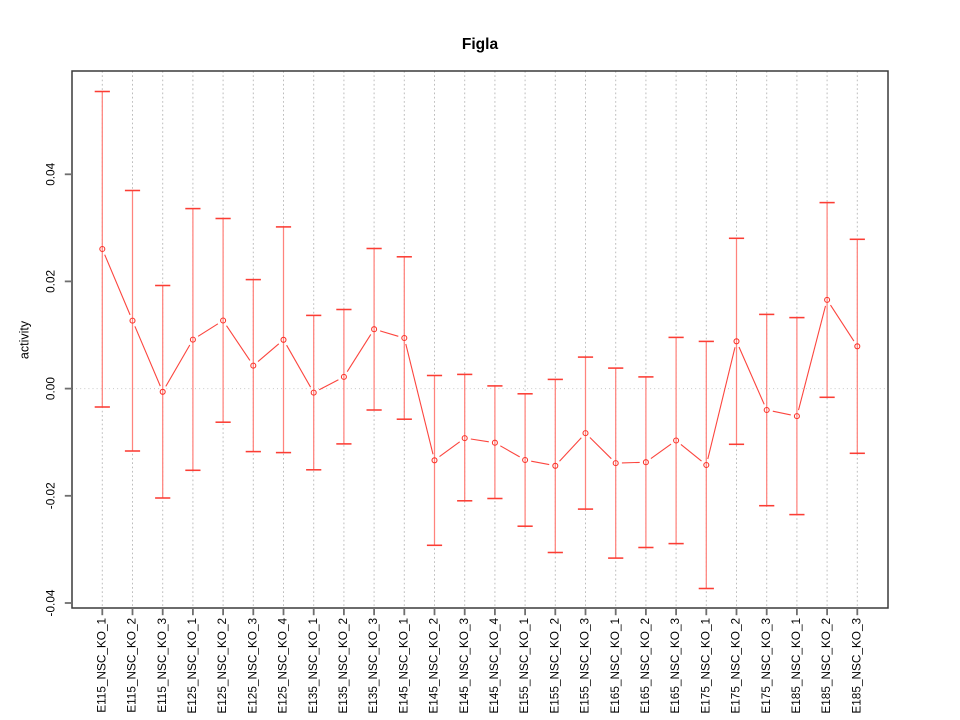  What do you see at coordinates (434, 666) in the screenshot?
I see `svg-text: E145_NSC_KO_2` at bounding box center [434, 666].